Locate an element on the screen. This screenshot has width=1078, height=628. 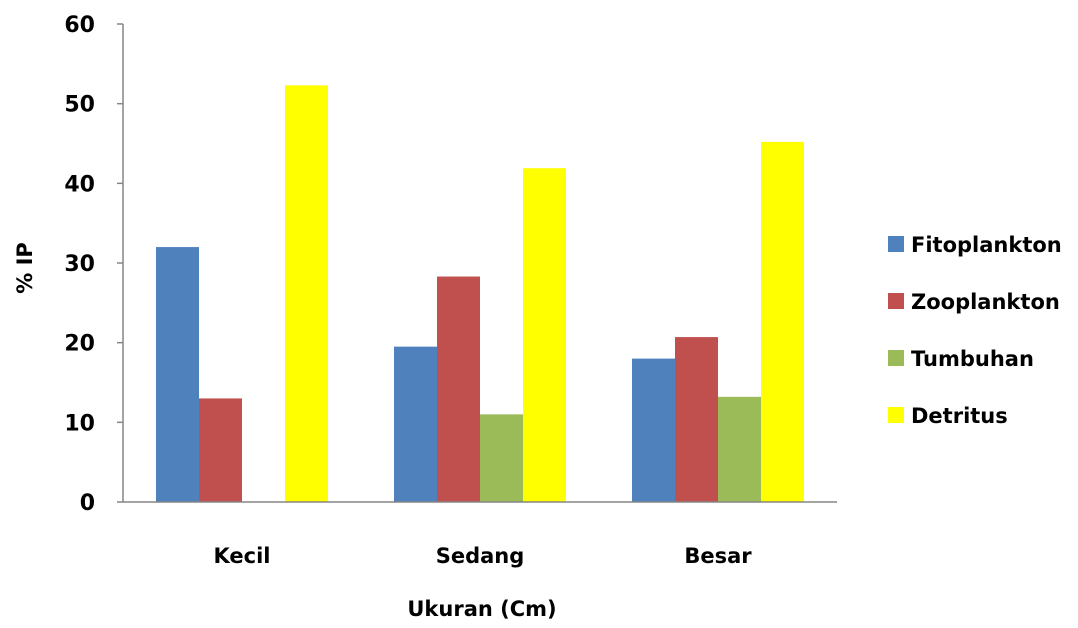
x-tick-label: Besar is located at coordinates (718, 556).